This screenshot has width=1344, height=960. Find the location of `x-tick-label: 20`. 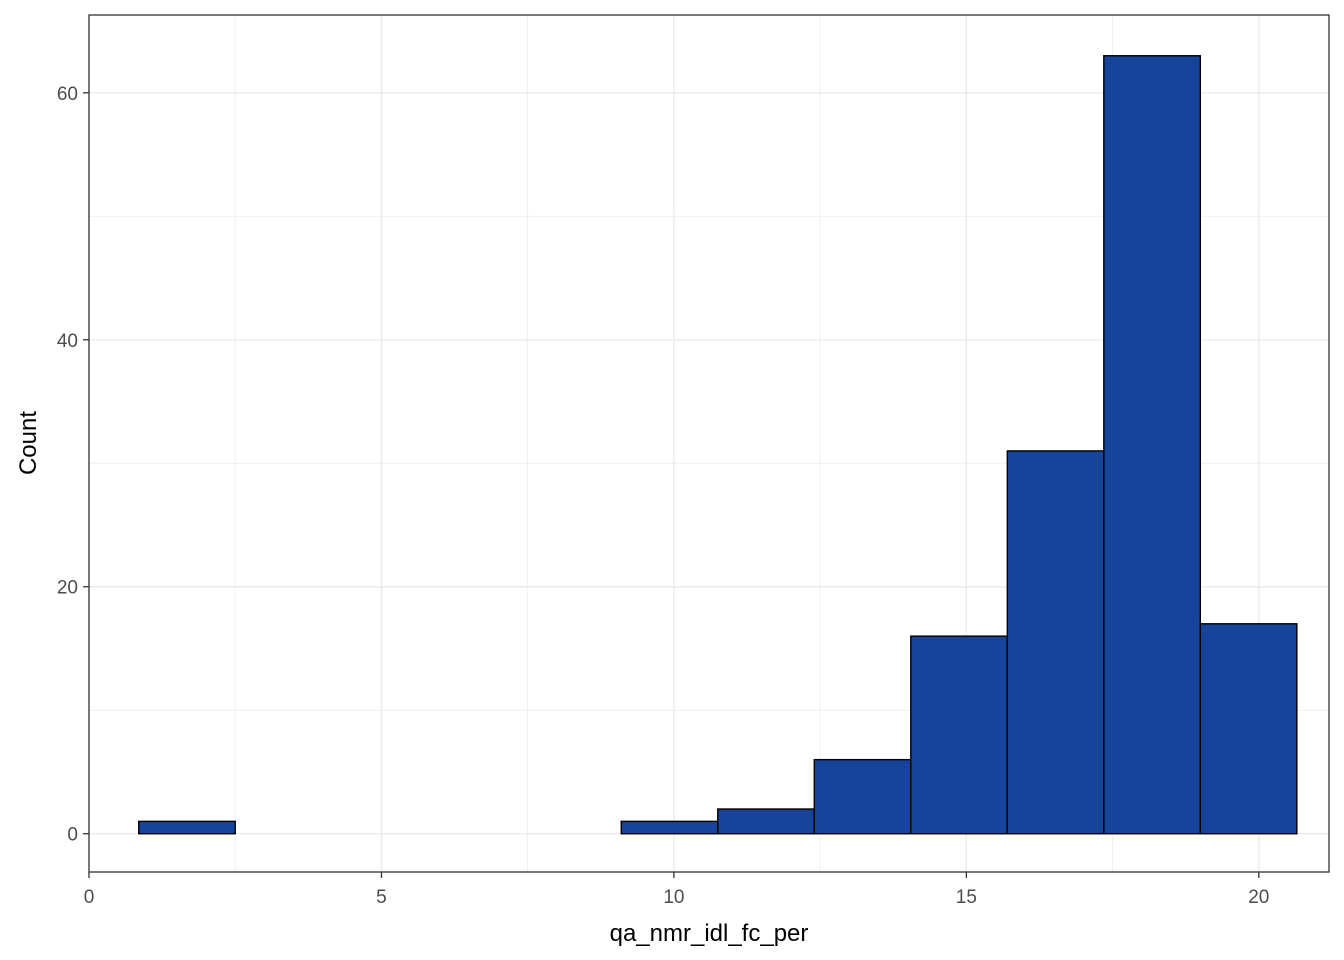

x-tick-label: 20 is located at coordinates (1258, 897).